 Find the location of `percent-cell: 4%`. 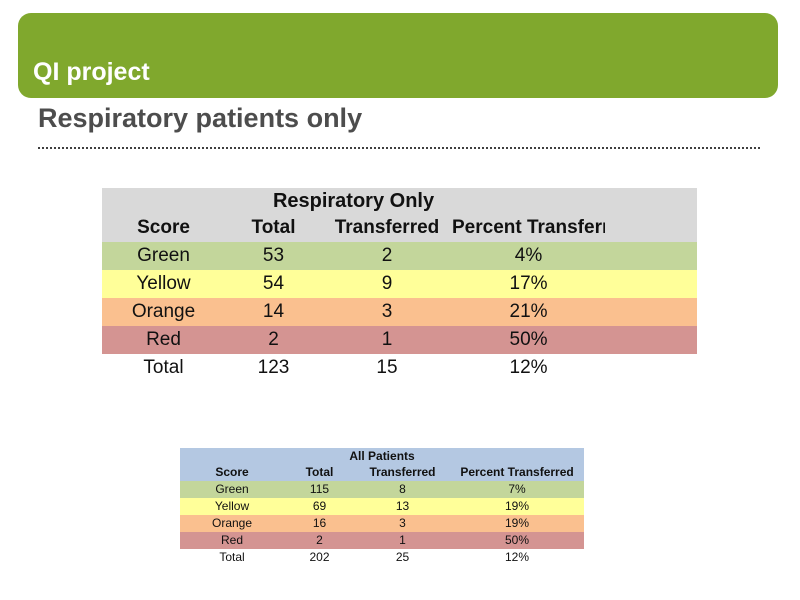

percent-cell: 4% is located at coordinates (529, 256).